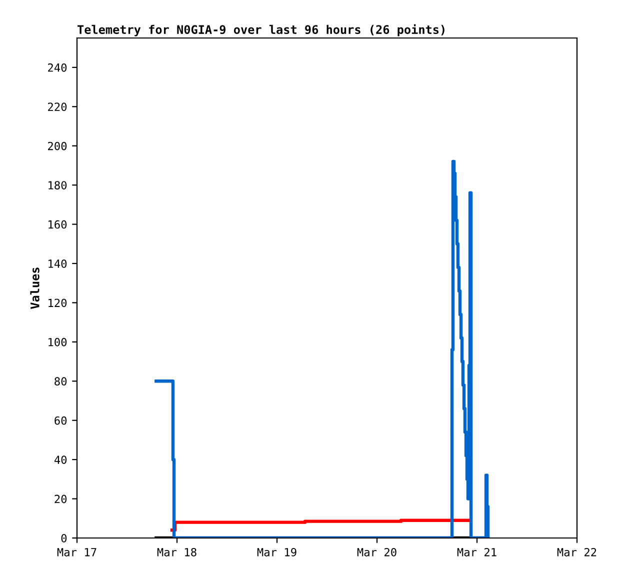 This screenshot has height=579, width=618. What do you see at coordinates (76, 552) in the screenshot?
I see `x-tick-label: Mar 17` at bounding box center [76, 552].